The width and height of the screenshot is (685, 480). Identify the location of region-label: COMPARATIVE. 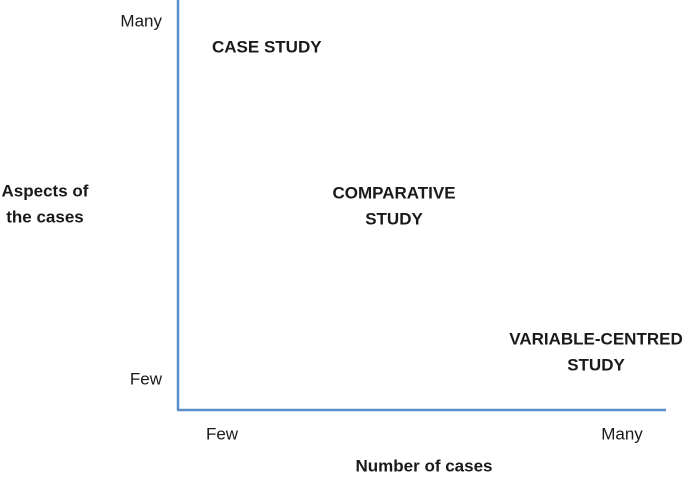
(393, 192).